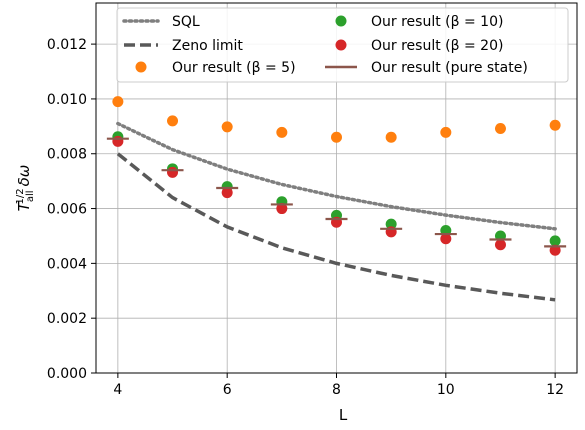 Image resolution: width=585 pixels, height=430 pixels. Describe the element at coordinates (449, 68) in the screenshot. I see `legend-label-pure: Our result (pure state)` at that location.